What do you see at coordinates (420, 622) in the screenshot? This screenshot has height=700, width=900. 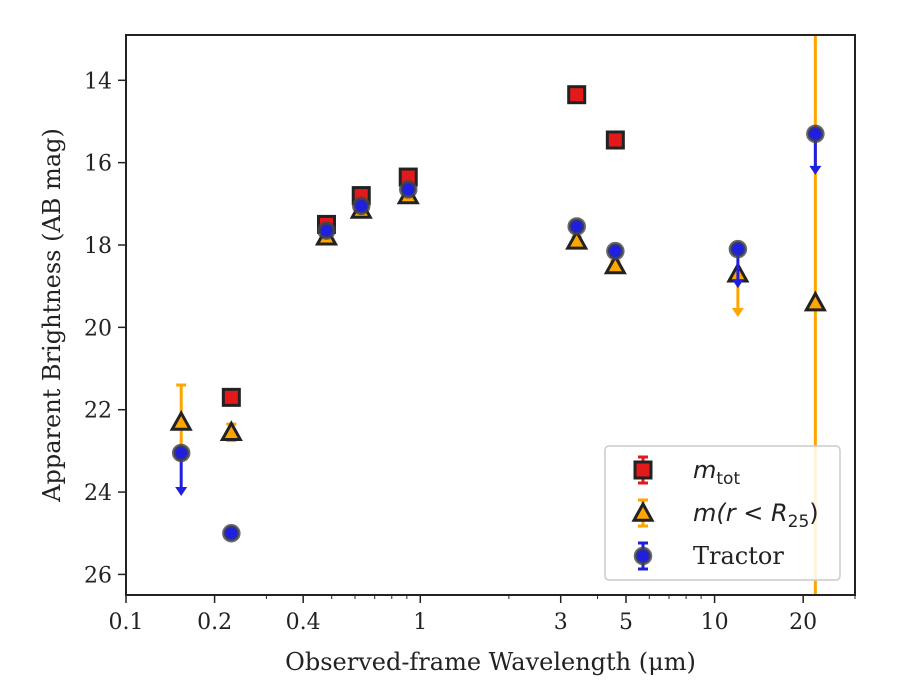 I see `x-tick-label: 1` at bounding box center [420, 622].